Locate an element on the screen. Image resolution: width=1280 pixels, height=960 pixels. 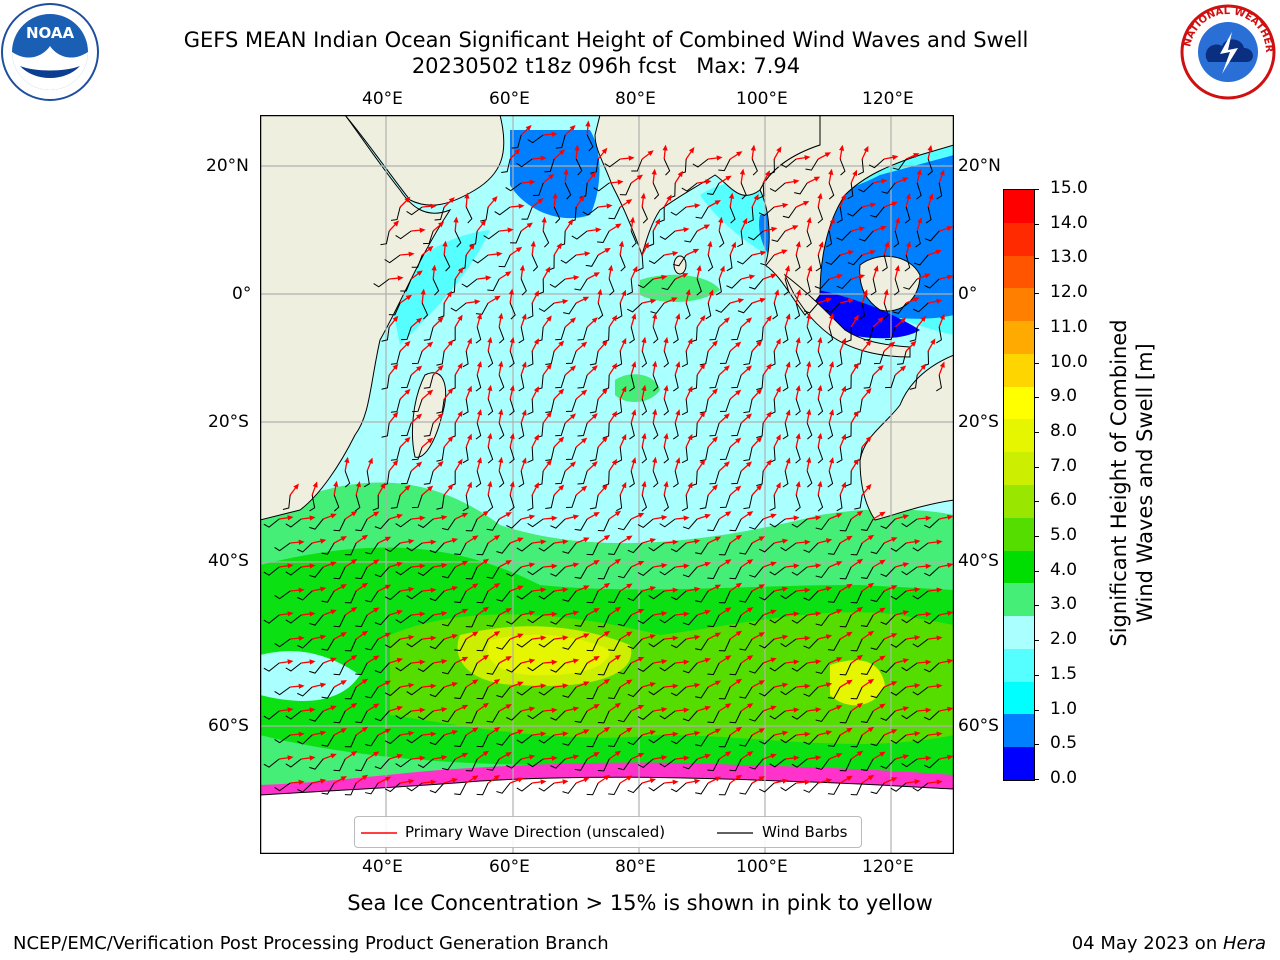
nws-logo-icon: NATIONAL WEATHER SERVICE is located at coordinates (1226, 51).